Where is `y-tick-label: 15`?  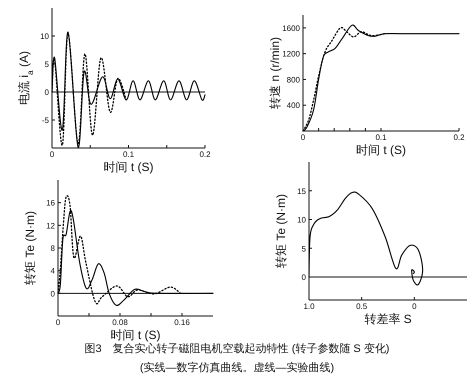
y-tick-label: 15 is located at coordinates (302, 191).